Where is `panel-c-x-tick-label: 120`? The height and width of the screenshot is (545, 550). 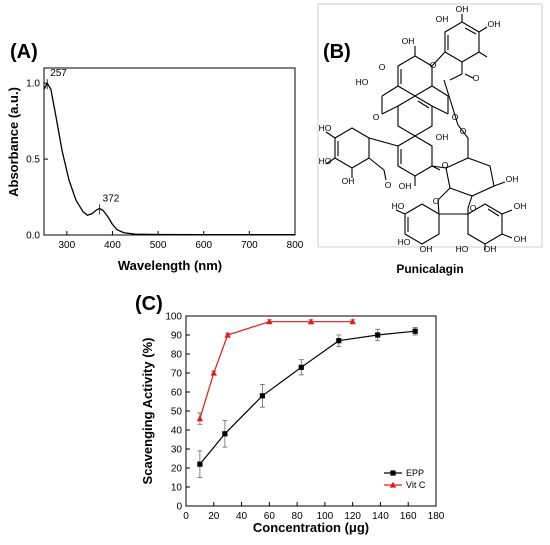
panel-c-x-tick-label: 120 is located at coordinates (352, 516).